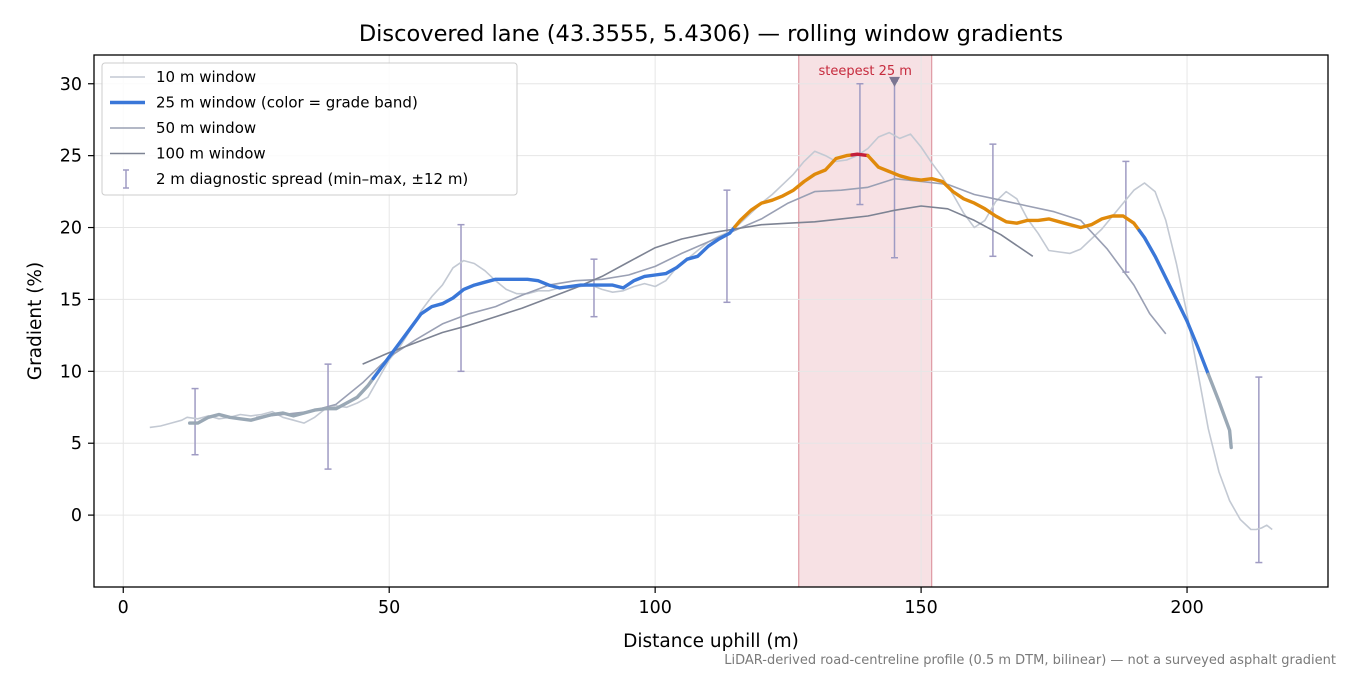 This screenshot has width=1350, height=675. I want to click on legend-label: 50 m window, so click(206, 128).